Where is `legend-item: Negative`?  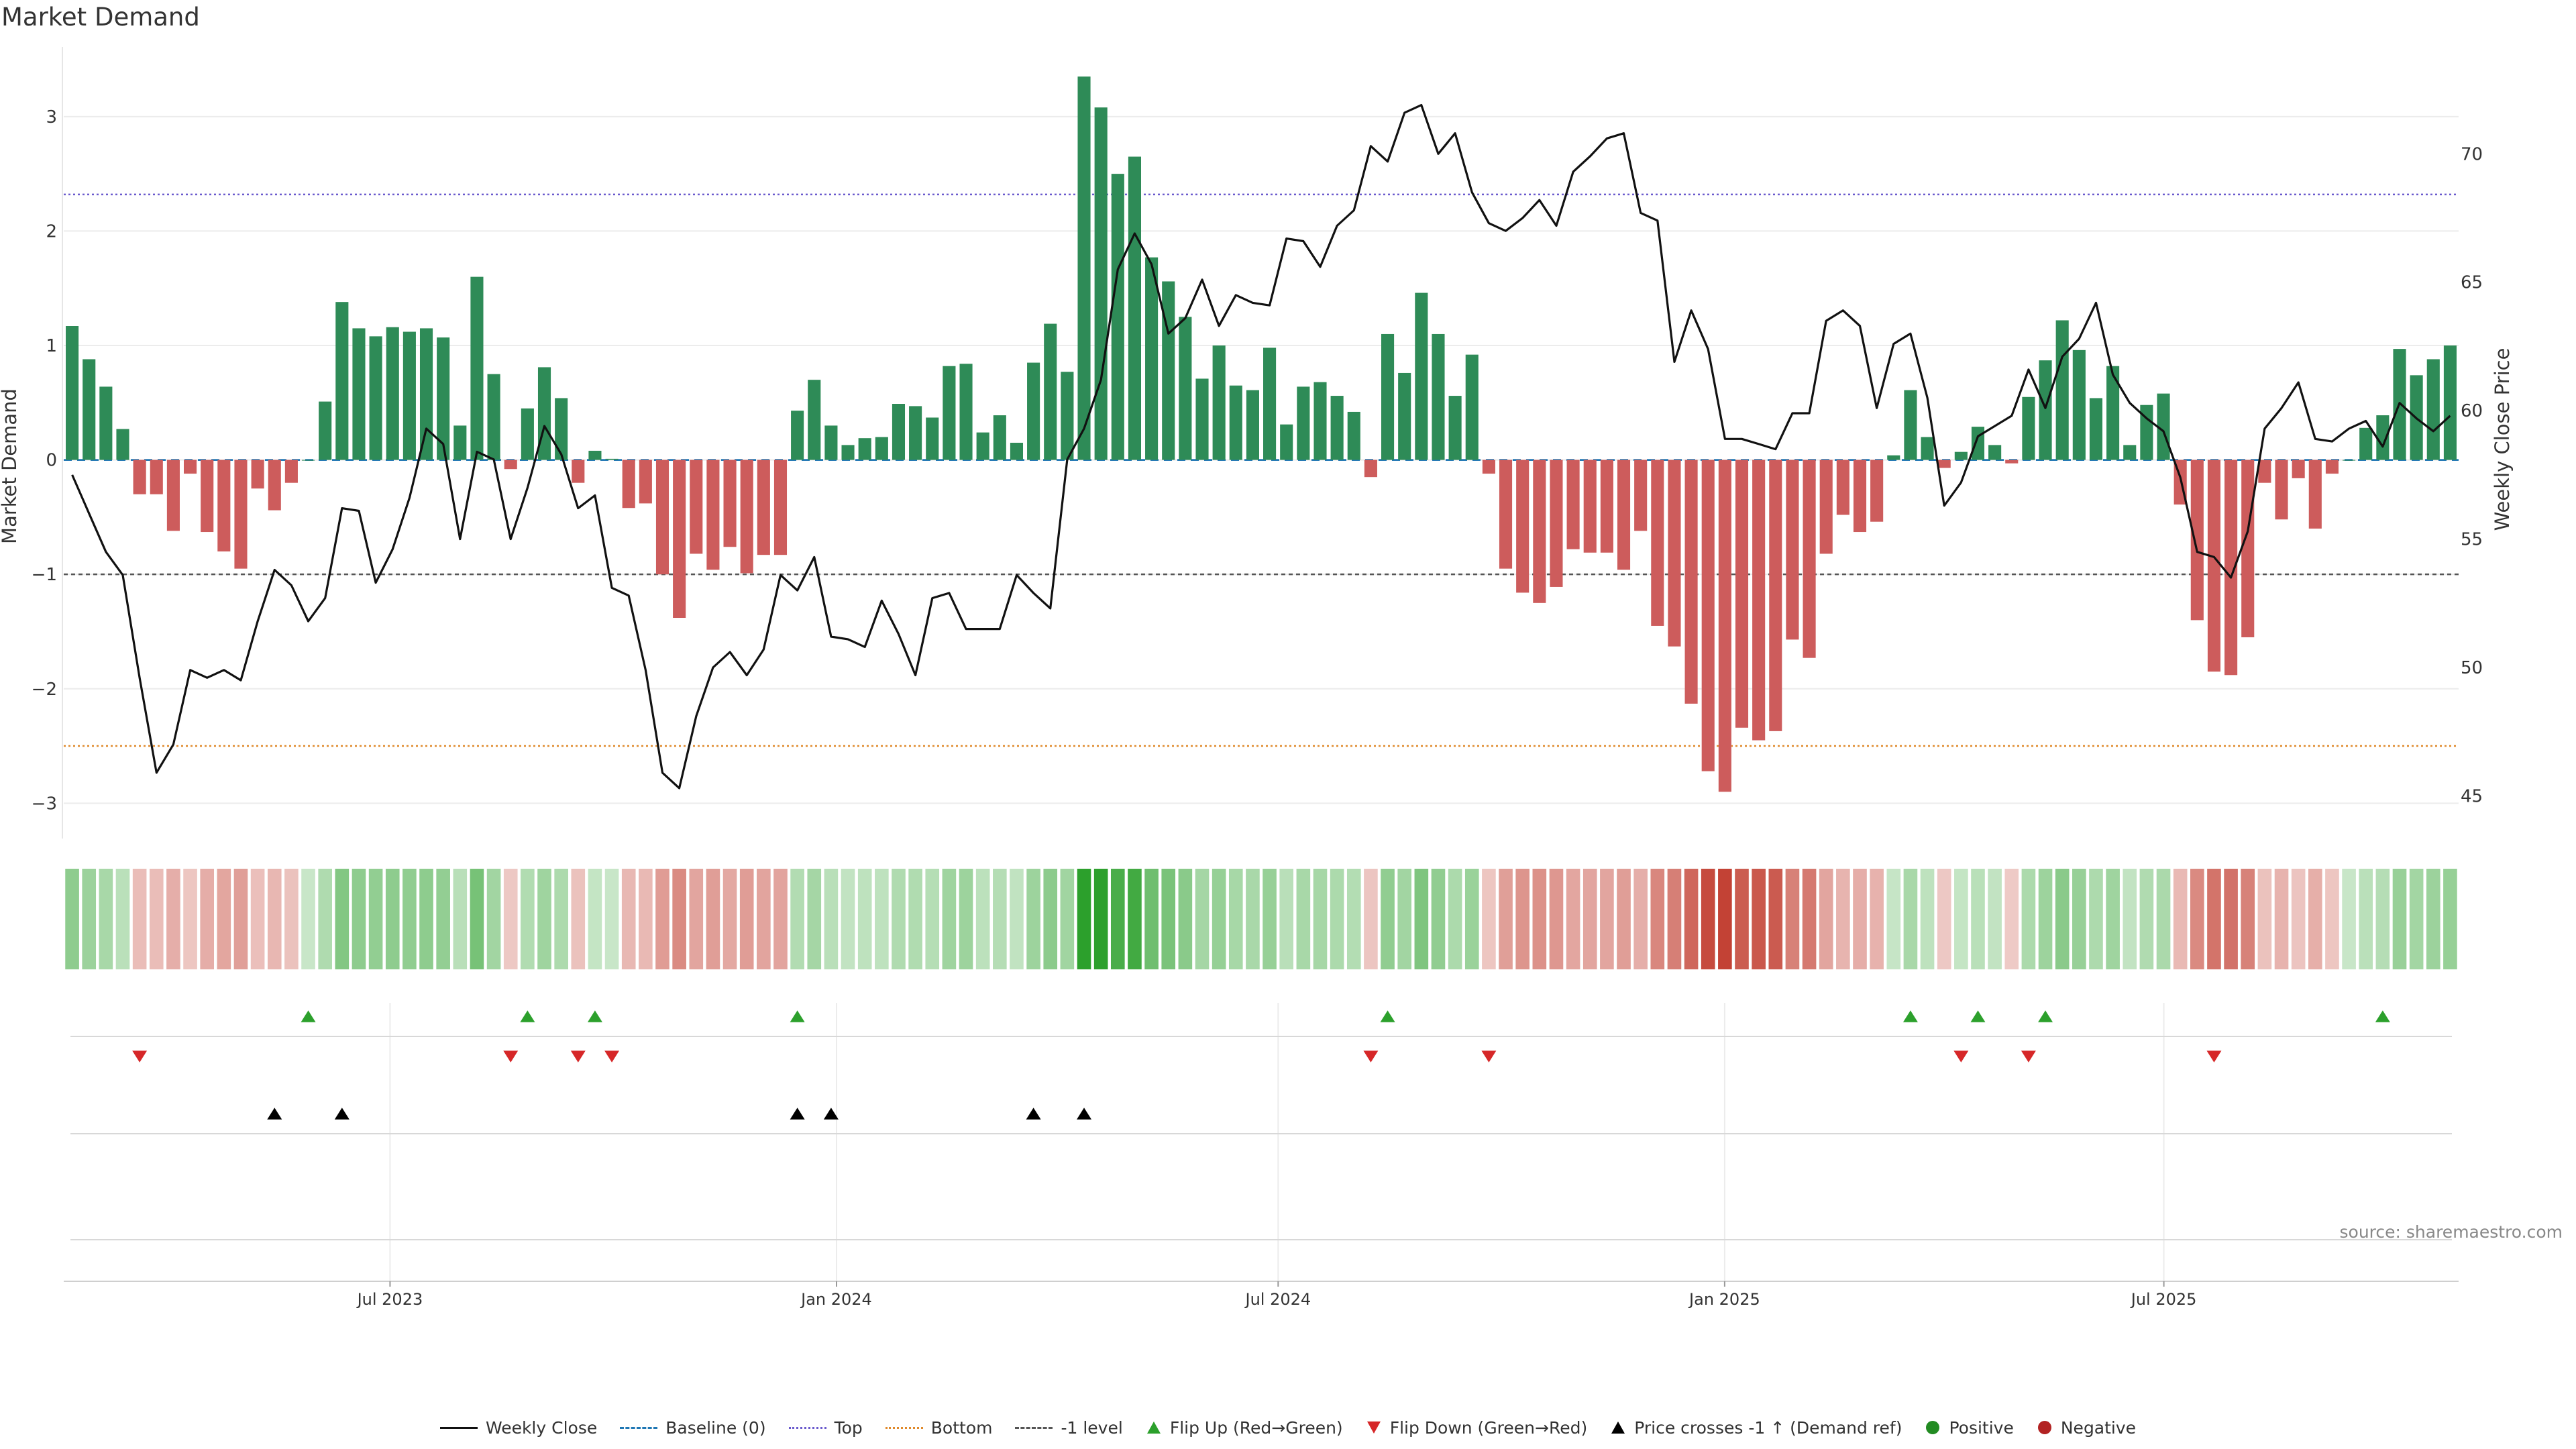
legend-item: Negative is located at coordinates (2086, 1428).